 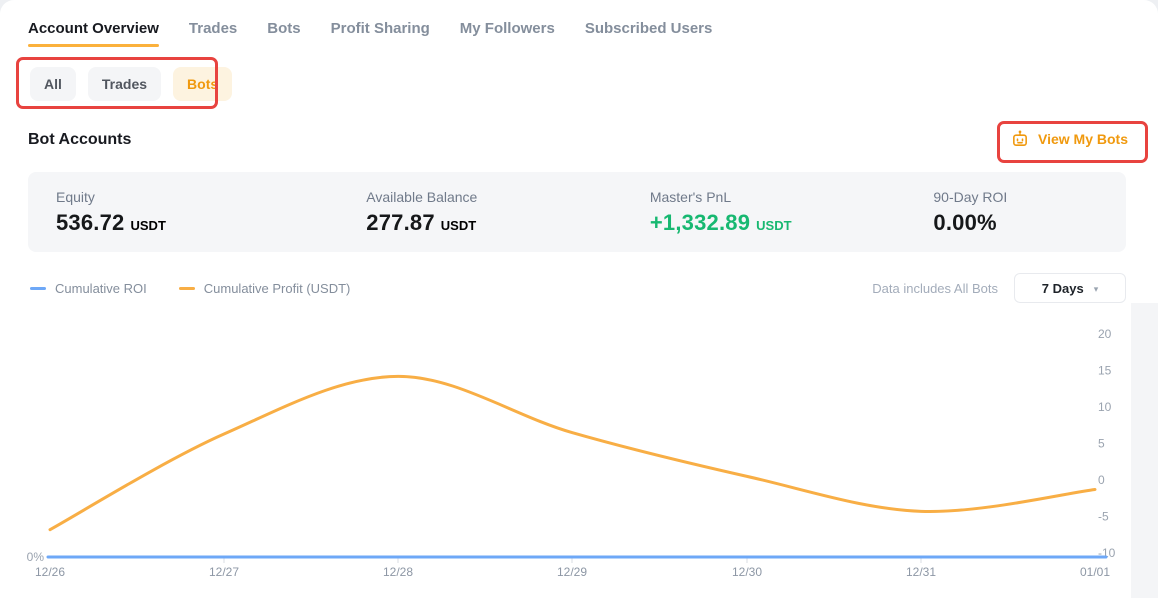 What do you see at coordinates (284, 28) in the screenshot?
I see `tab-bots: Bots` at bounding box center [284, 28].